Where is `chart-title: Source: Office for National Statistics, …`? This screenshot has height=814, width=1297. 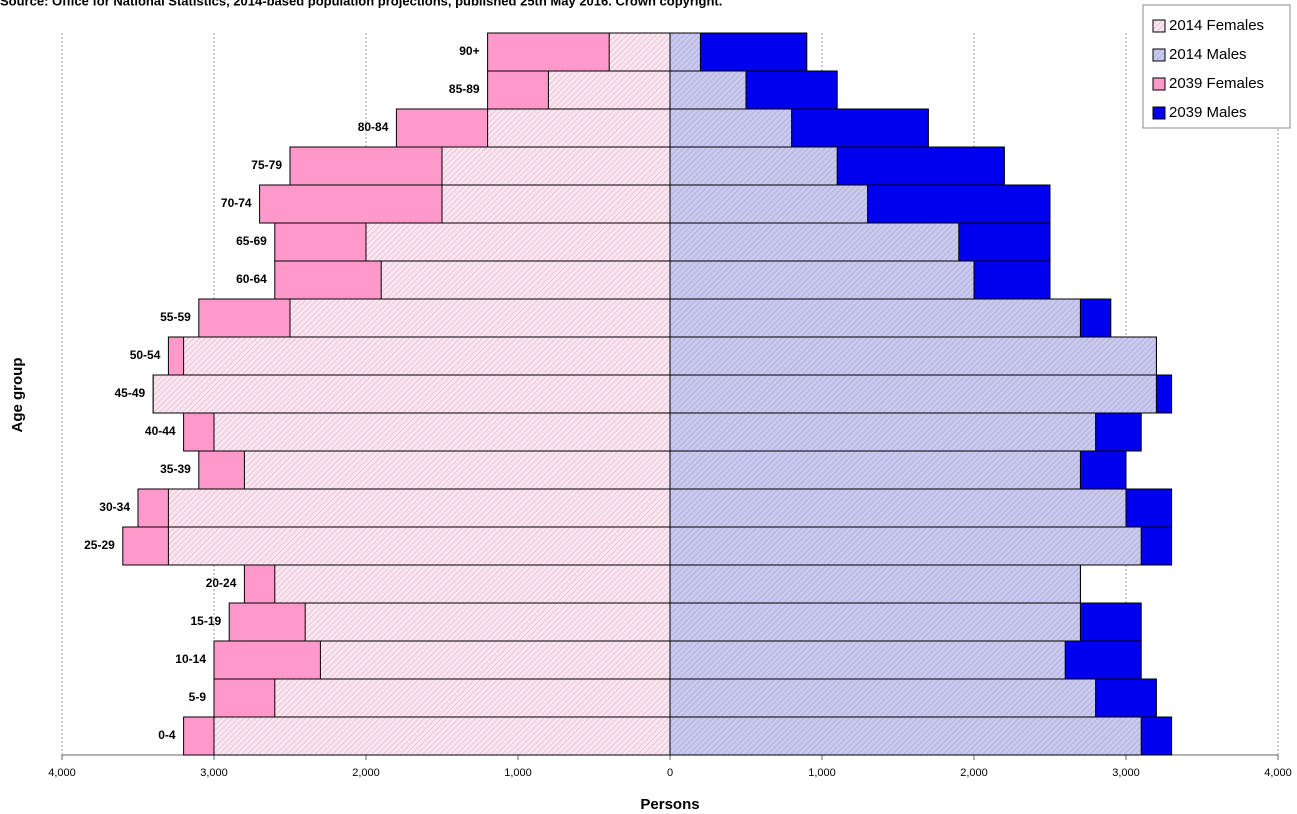
chart-title: Source: Office for National Statistics, … is located at coordinates (361, 4).